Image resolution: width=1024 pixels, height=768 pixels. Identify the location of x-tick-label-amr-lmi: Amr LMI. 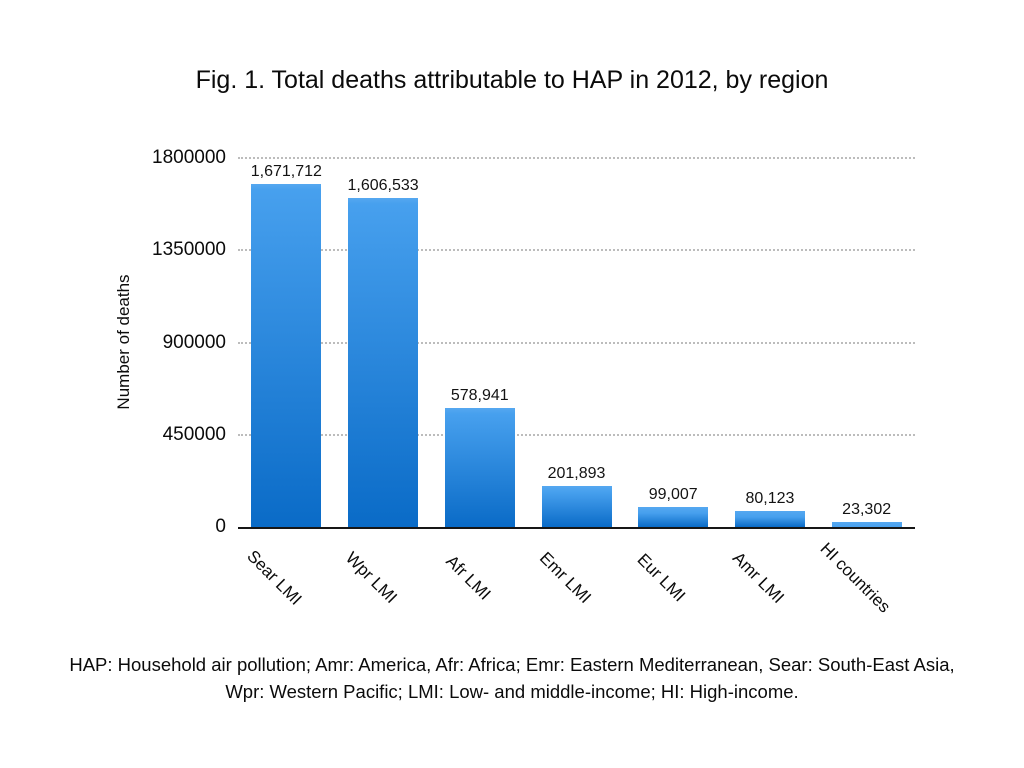
(758, 578).